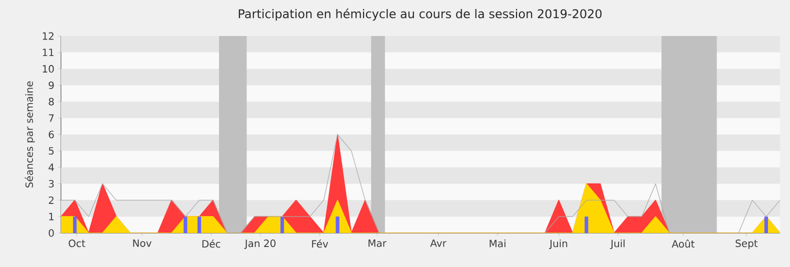  What do you see at coordinates (211, 244) in the screenshot?
I see `x-tick-label: Déc` at bounding box center [211, 244].